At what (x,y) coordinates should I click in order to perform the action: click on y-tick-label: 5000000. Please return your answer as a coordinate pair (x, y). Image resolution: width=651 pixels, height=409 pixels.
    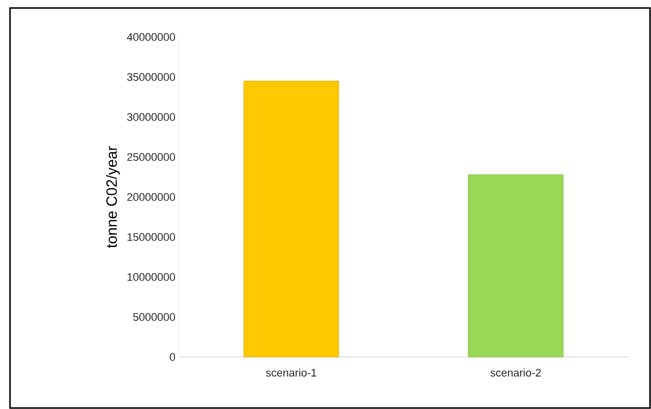
    Looking at the image, I should click on (154, 317).